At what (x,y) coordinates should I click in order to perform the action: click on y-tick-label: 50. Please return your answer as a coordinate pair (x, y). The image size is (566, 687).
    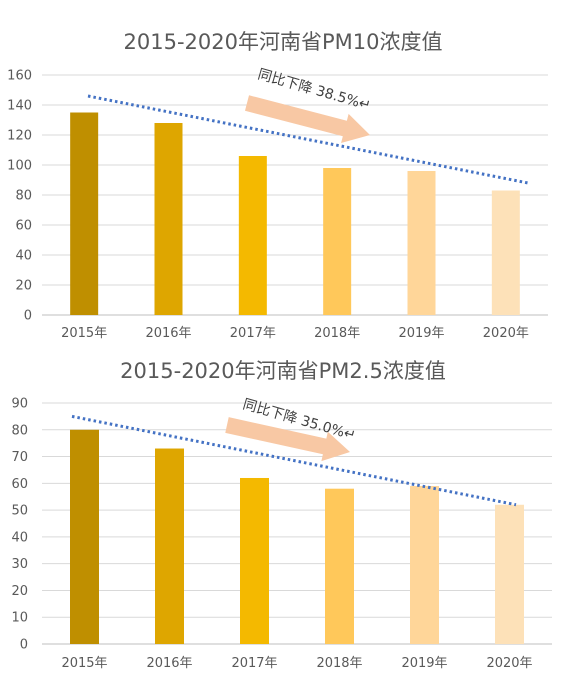
    Looking at the image, I should click on (19, 511).